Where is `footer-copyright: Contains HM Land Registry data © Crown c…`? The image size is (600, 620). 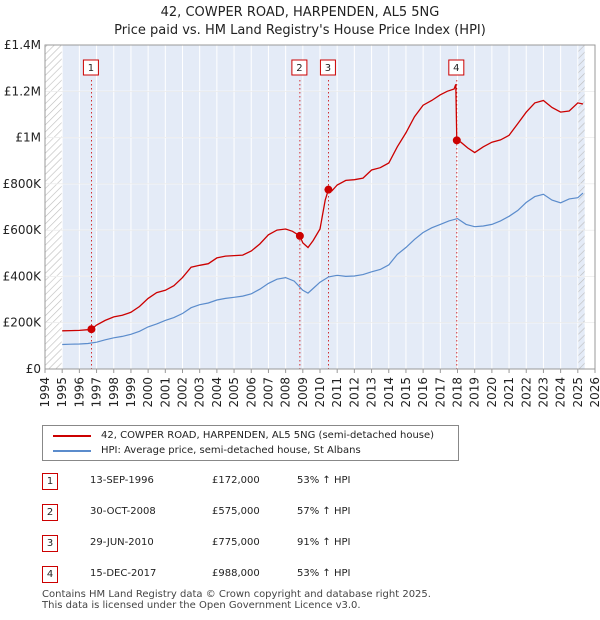
footer-copyright: Contains HM Land Registry data © Crown c… is located at coordinates (236, 594).